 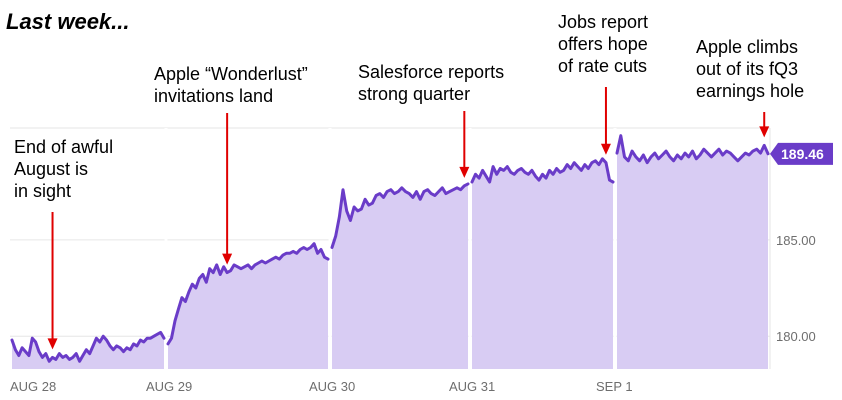 What do you see at coordinates (431, 72) in the screenshot?
I see `annotation-text: Salesforce reports` at bounding box center [431, 72].